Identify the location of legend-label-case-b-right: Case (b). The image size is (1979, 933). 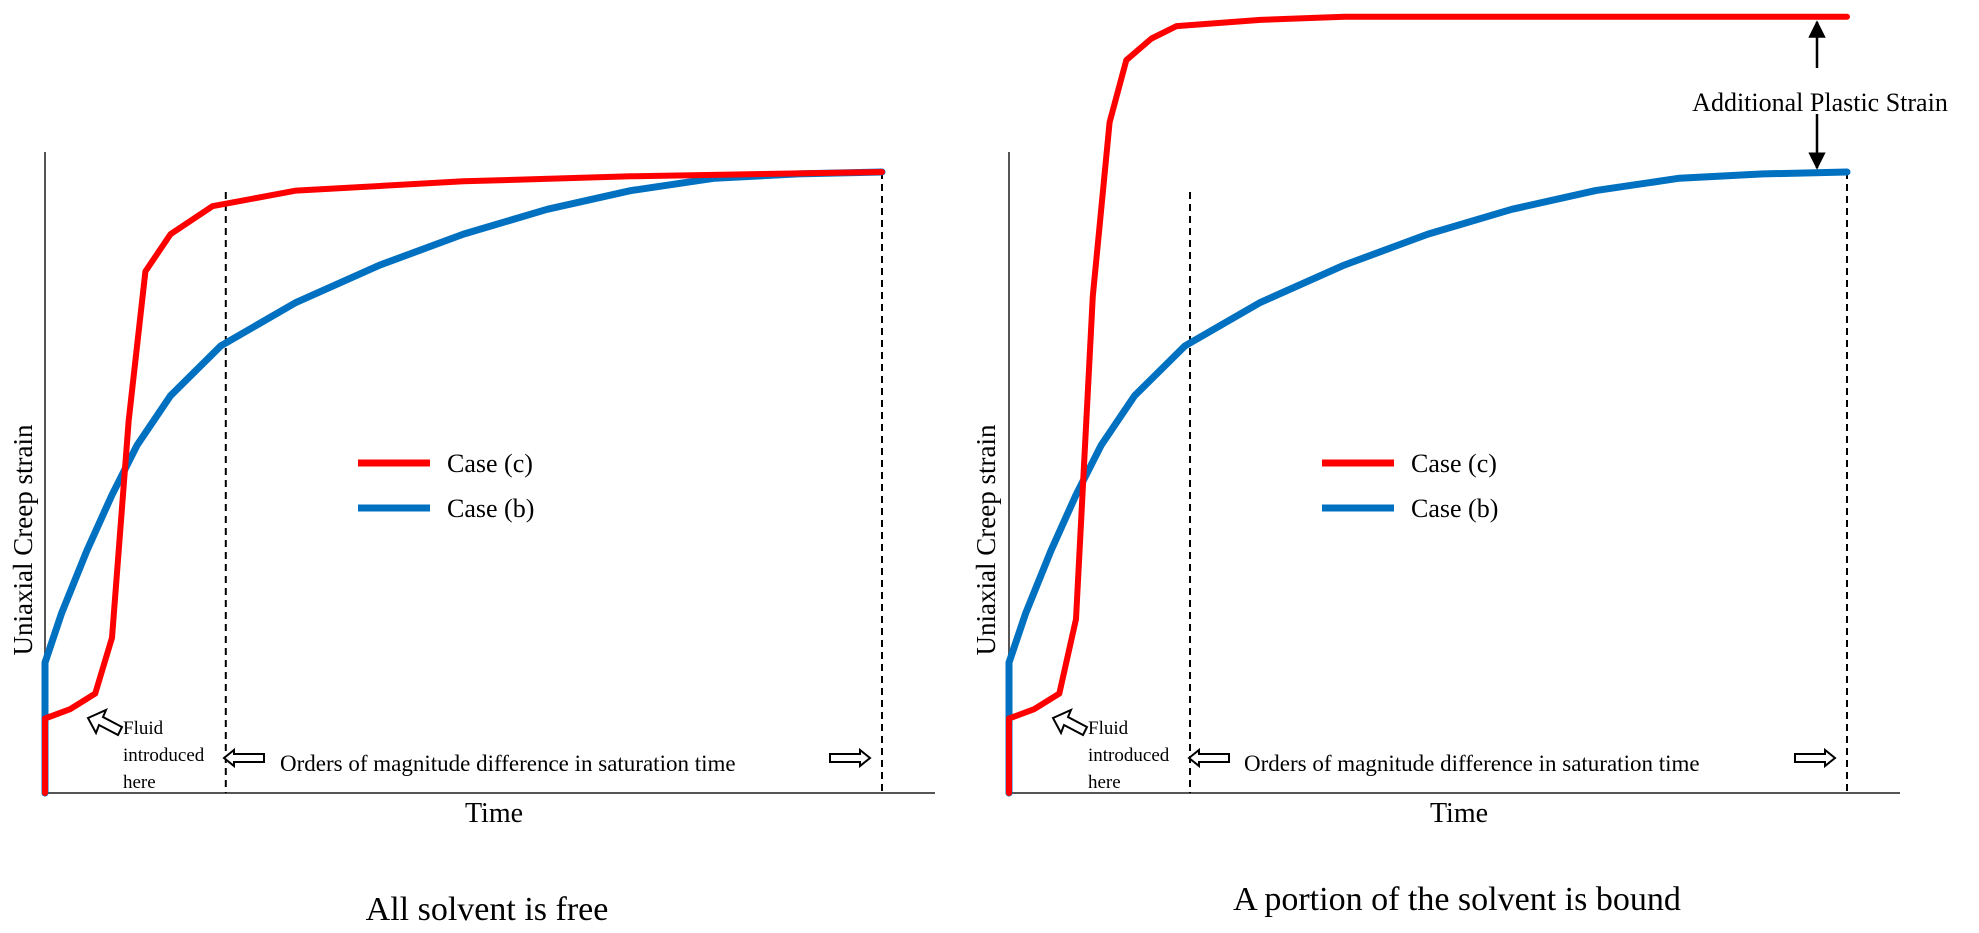
(1454, 508).